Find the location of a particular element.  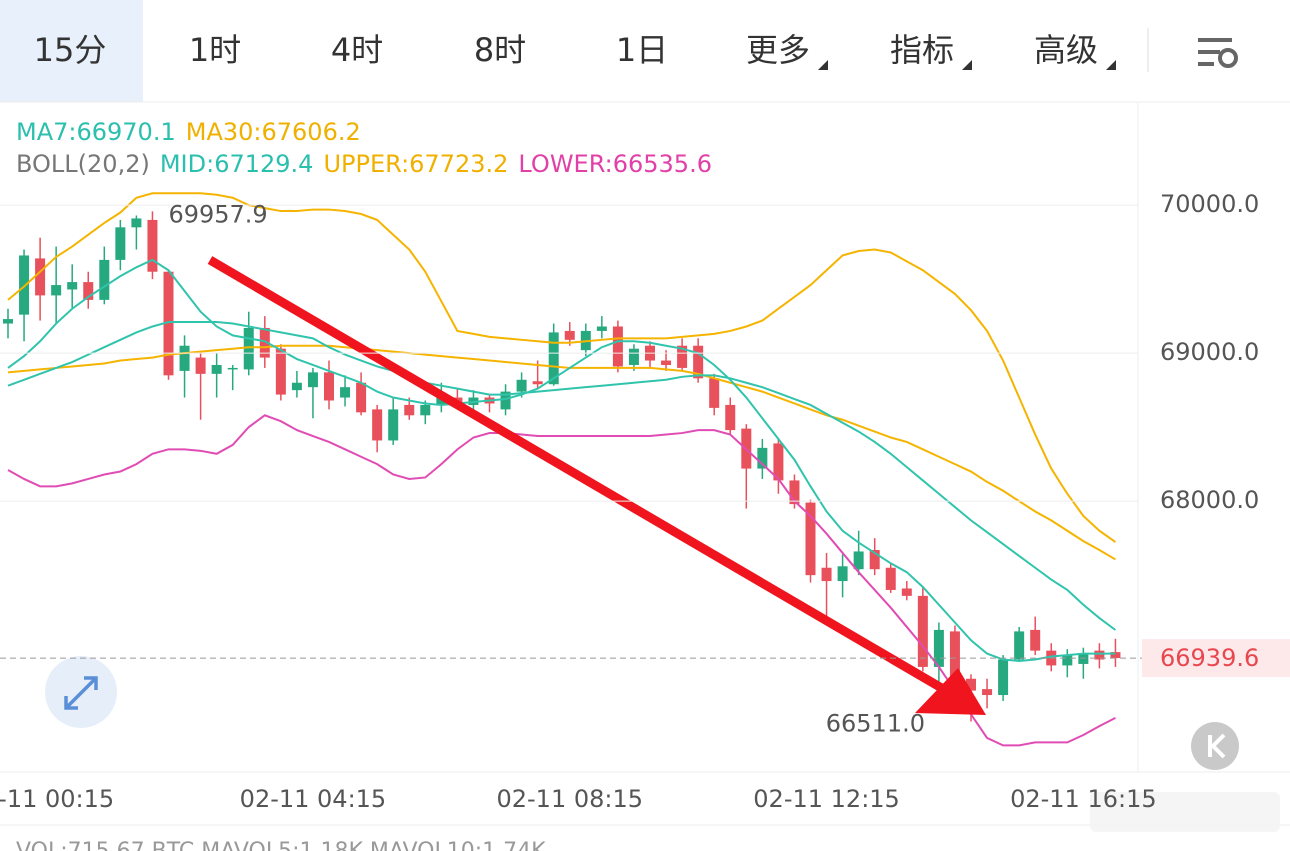

indicator-label: LOWER:66535.6 is located at coordinates (615, 164).